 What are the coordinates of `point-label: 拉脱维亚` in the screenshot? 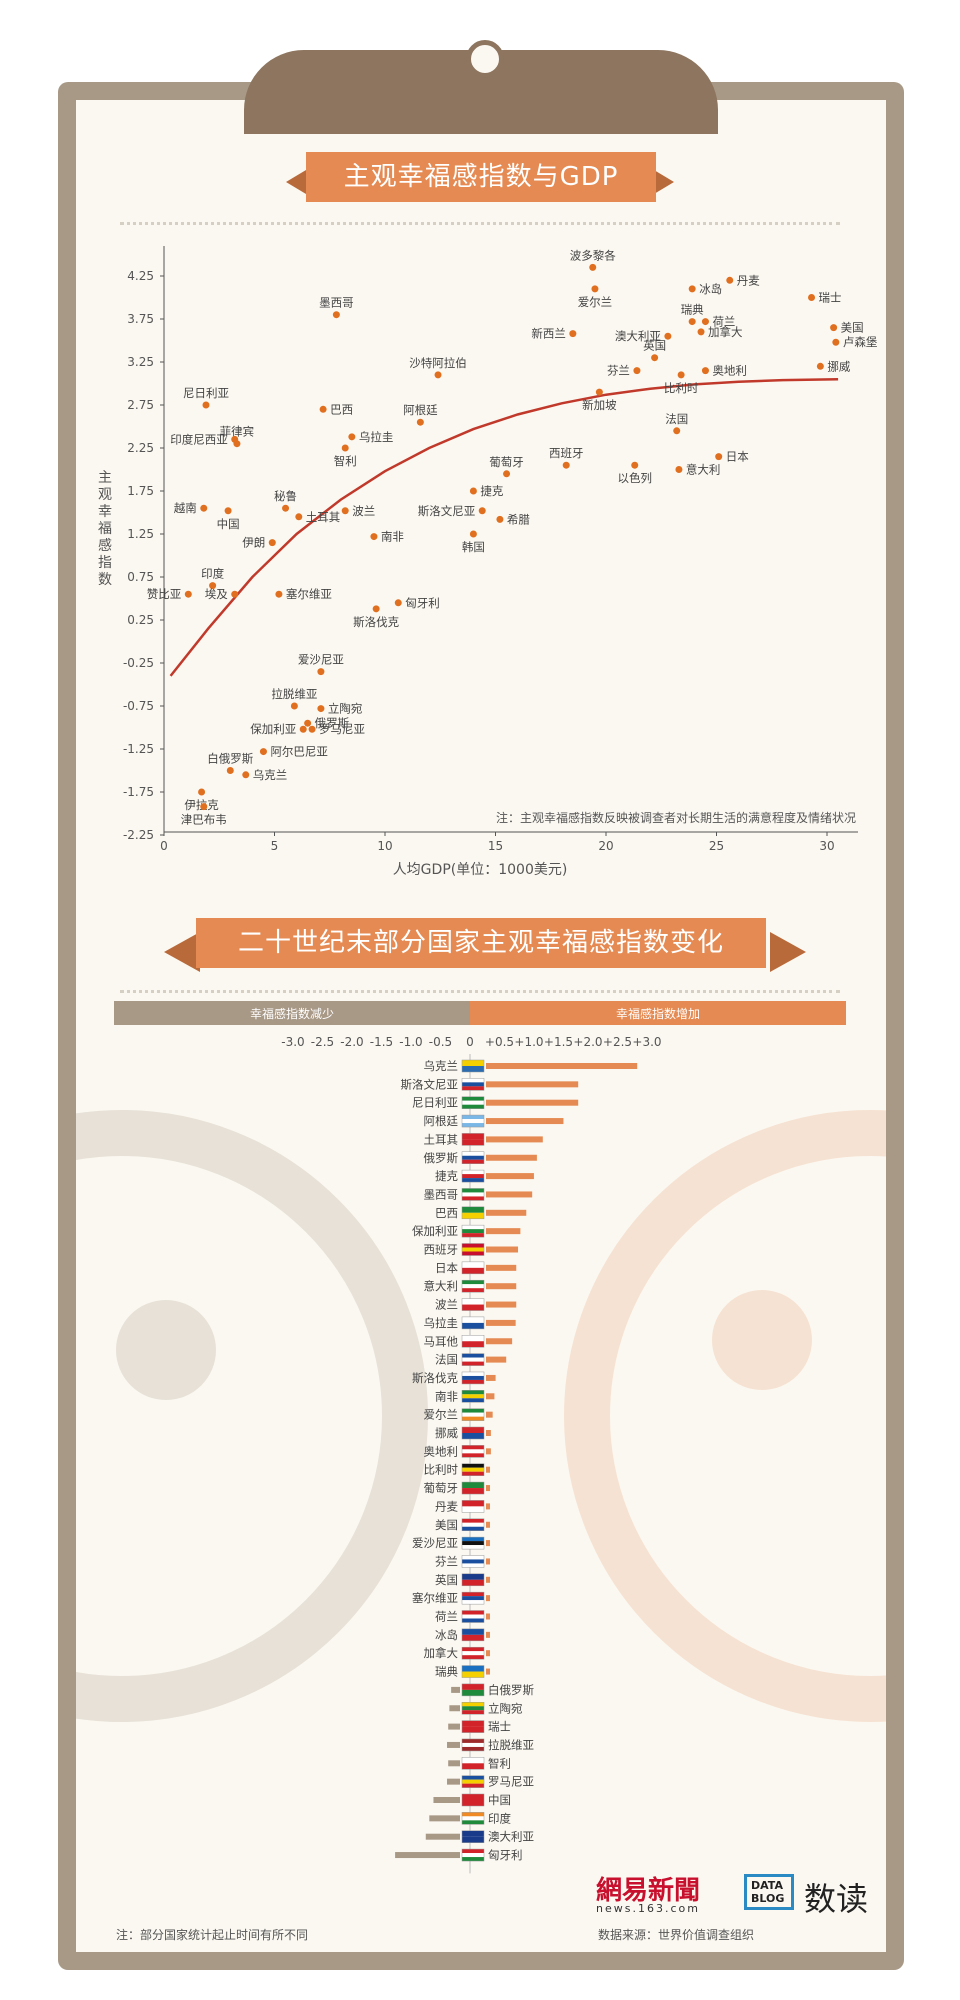 It's located at (294, 694).